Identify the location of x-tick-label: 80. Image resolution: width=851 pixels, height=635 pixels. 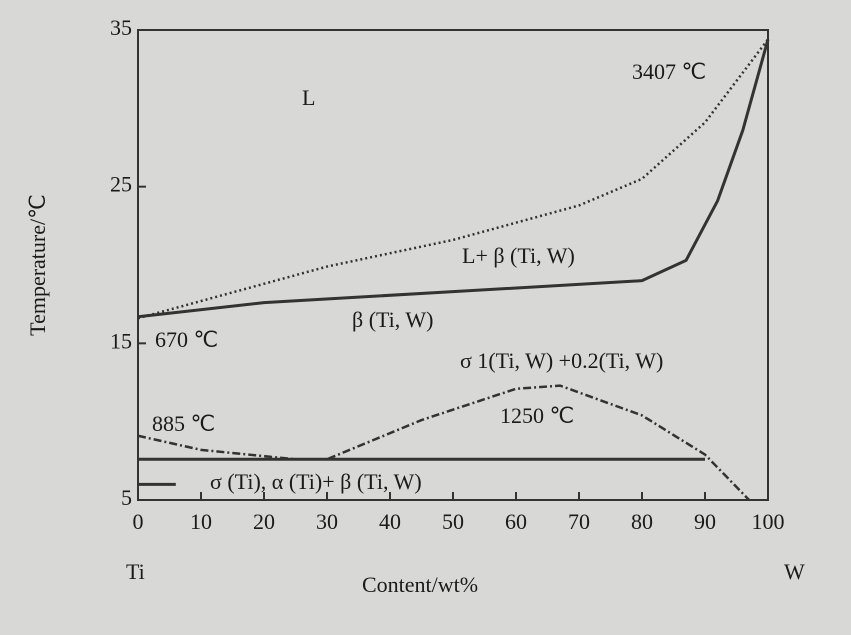
(642, 521).